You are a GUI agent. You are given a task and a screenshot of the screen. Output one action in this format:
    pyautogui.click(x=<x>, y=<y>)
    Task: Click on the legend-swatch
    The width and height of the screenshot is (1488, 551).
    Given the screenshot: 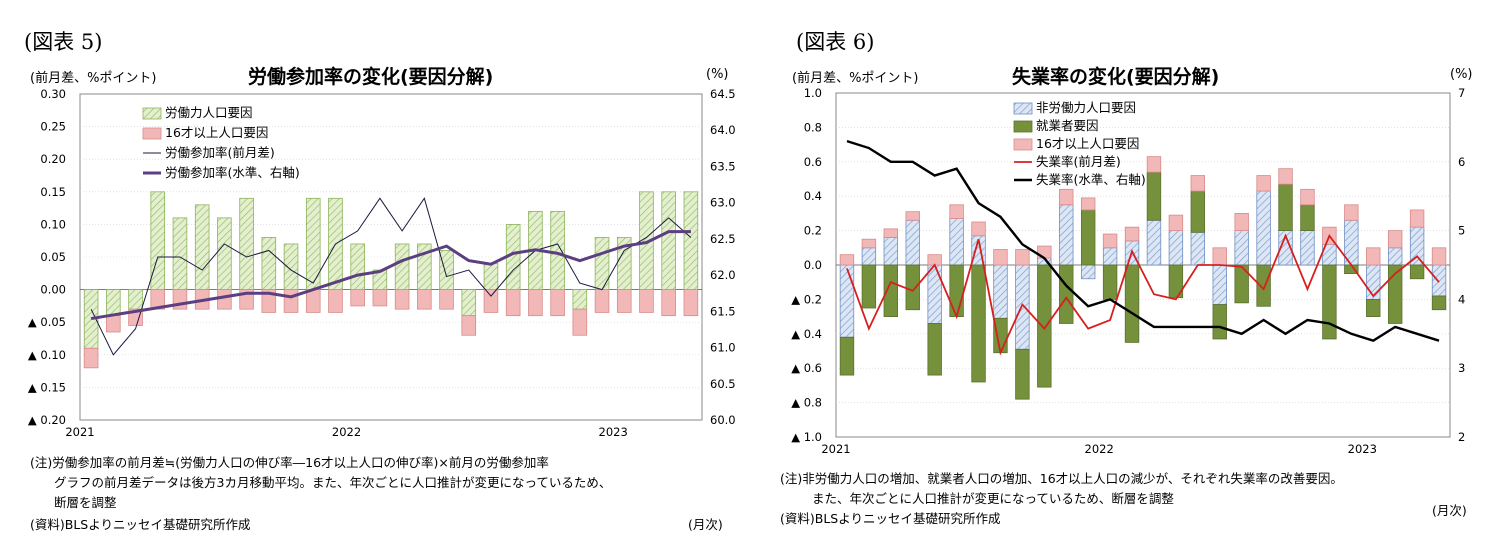 What is the action you would take?
    pyautogui.click(x=152, y=133)
    